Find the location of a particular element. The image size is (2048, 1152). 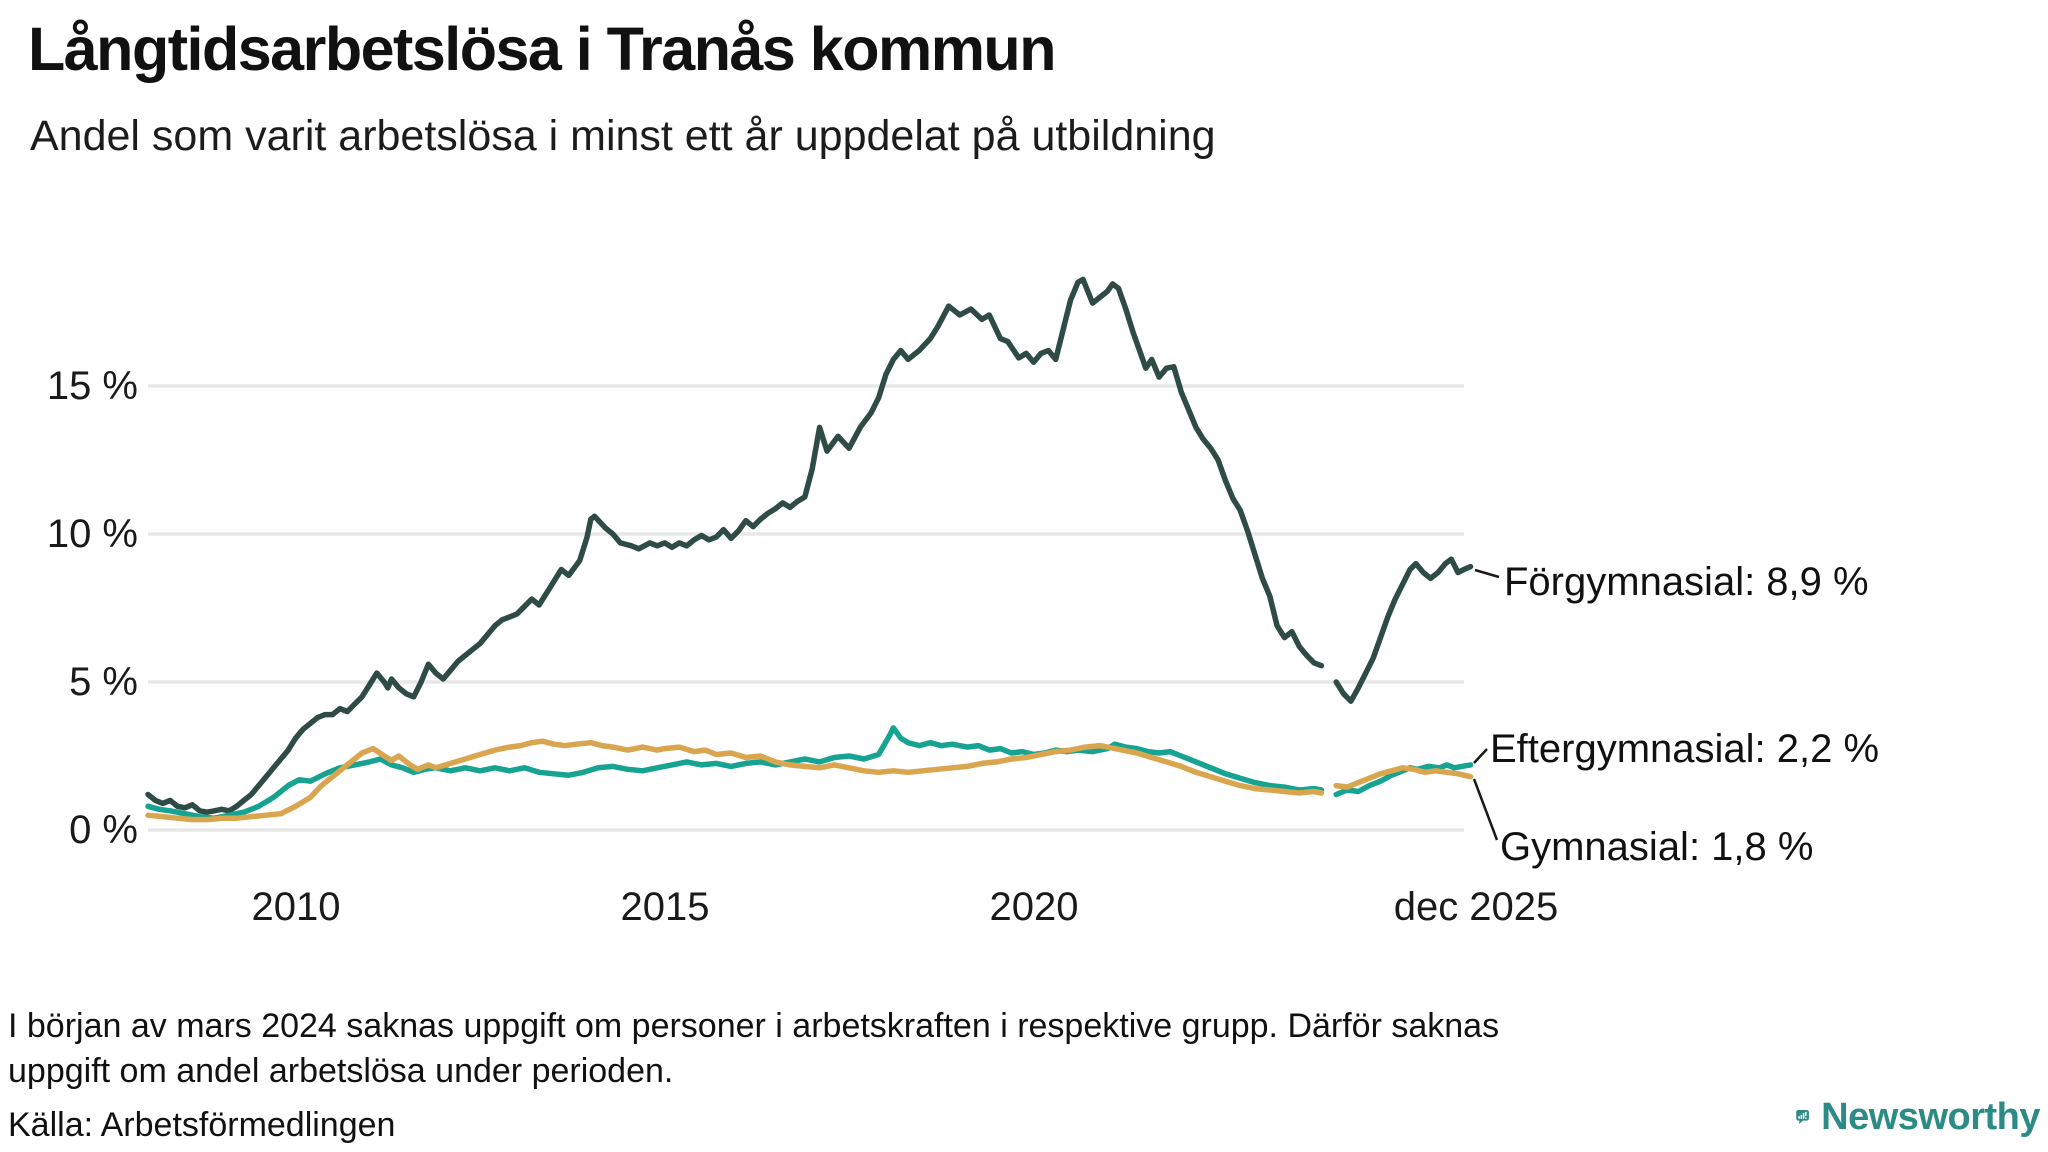

newsworthy-logo-icon is located at coordinates (1802, 1117).